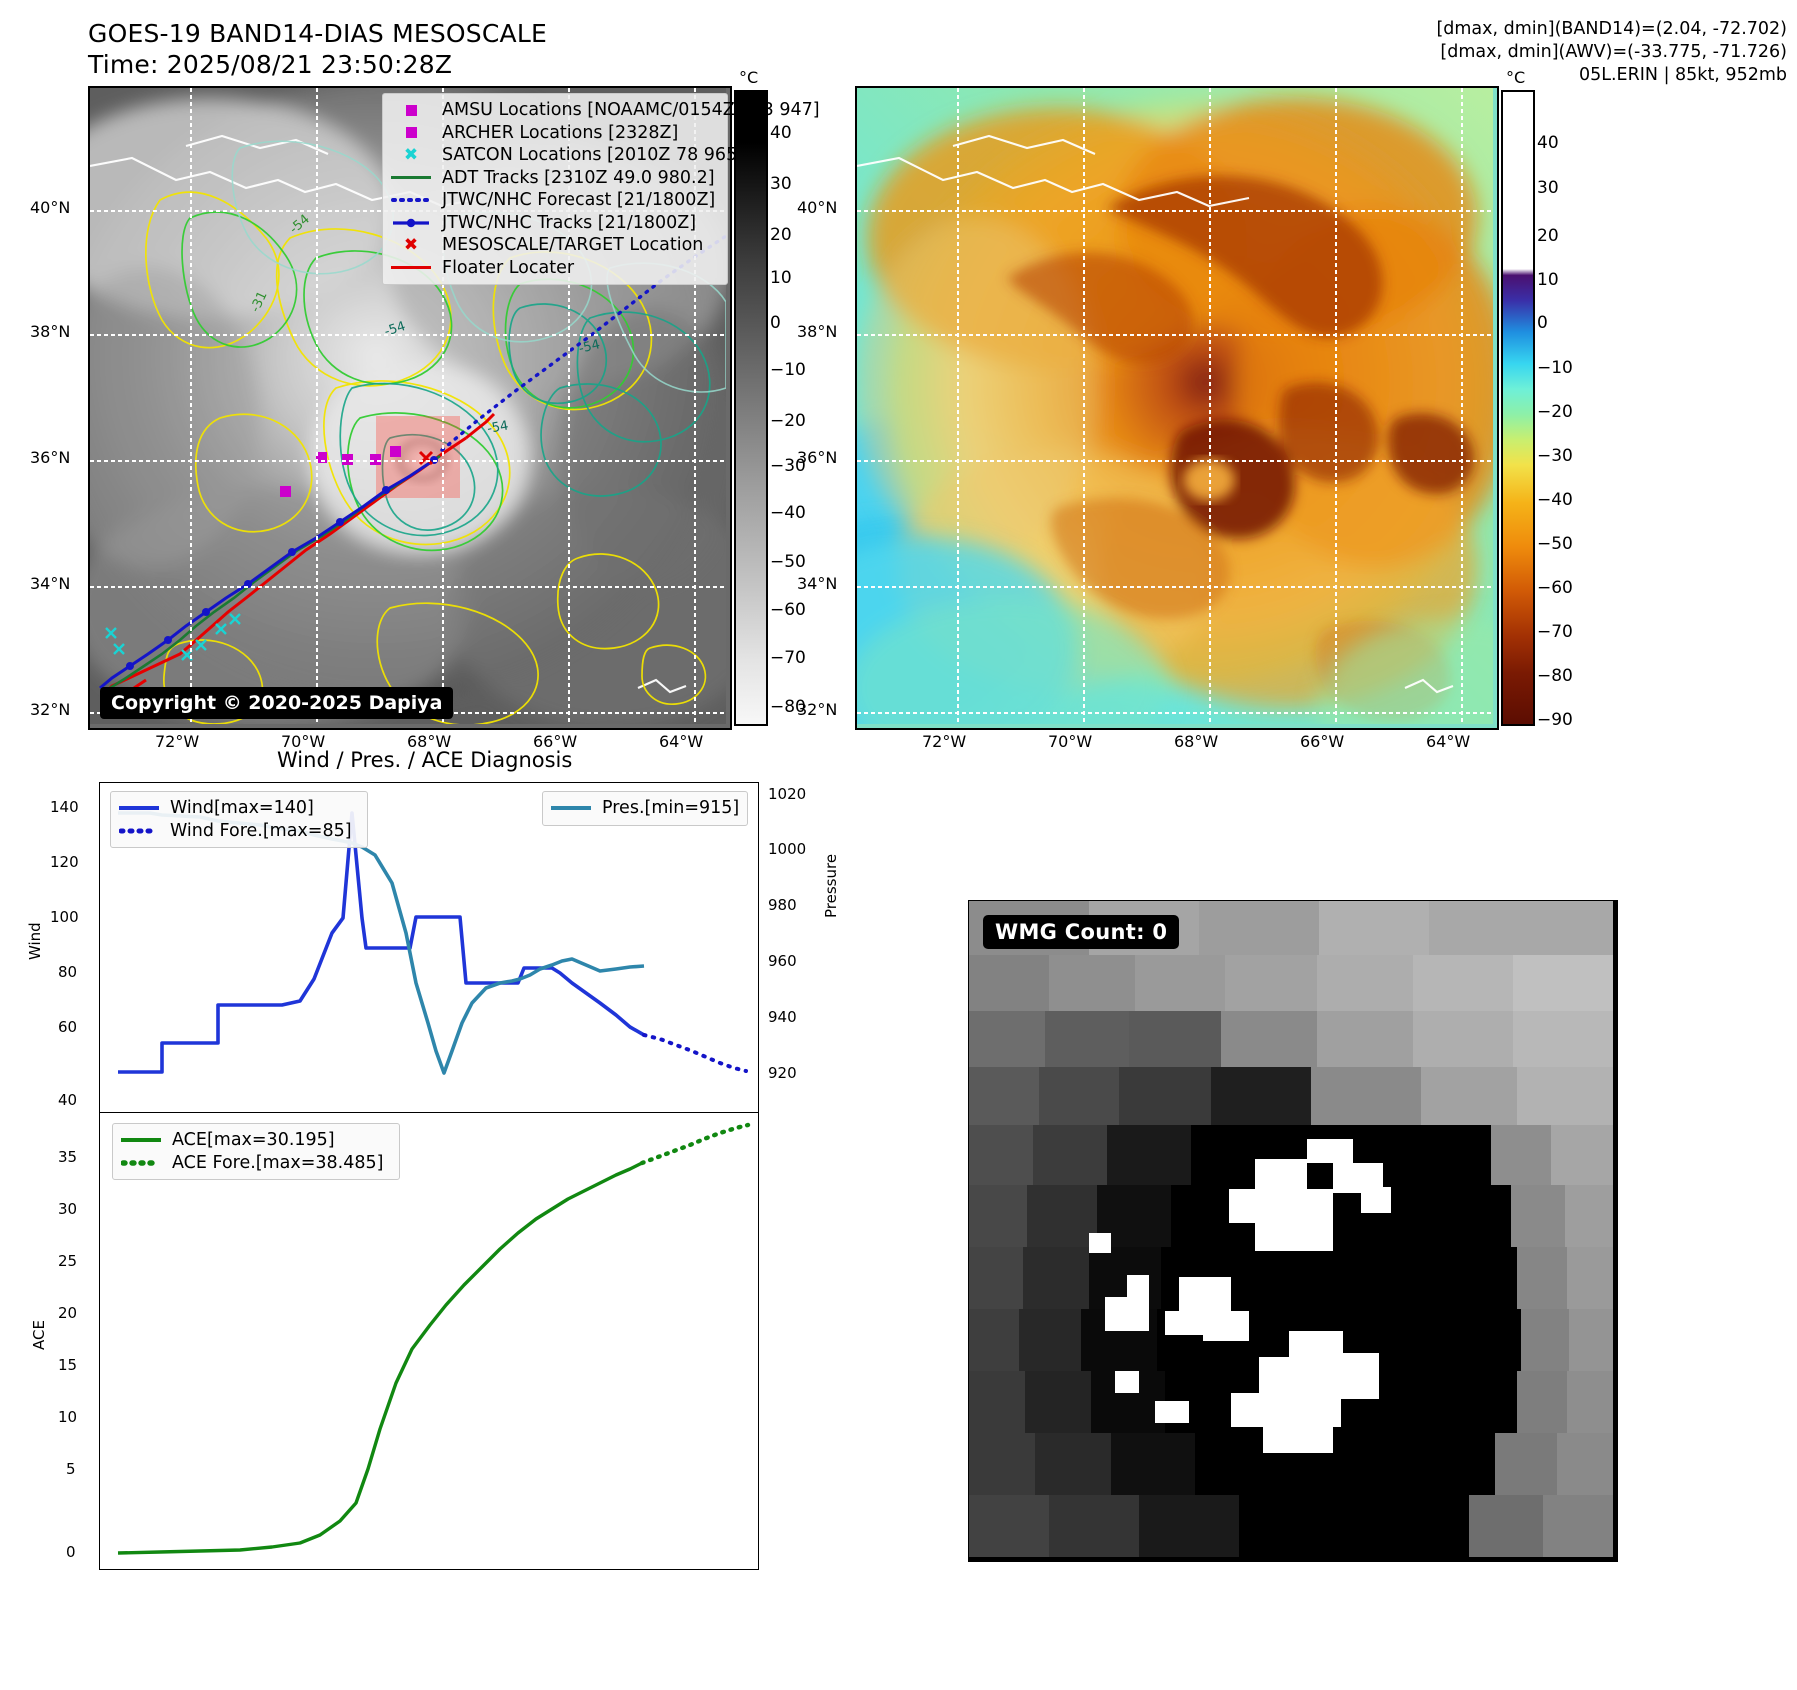  I want to click on ace-ytick: 0, so click(71, 1552).